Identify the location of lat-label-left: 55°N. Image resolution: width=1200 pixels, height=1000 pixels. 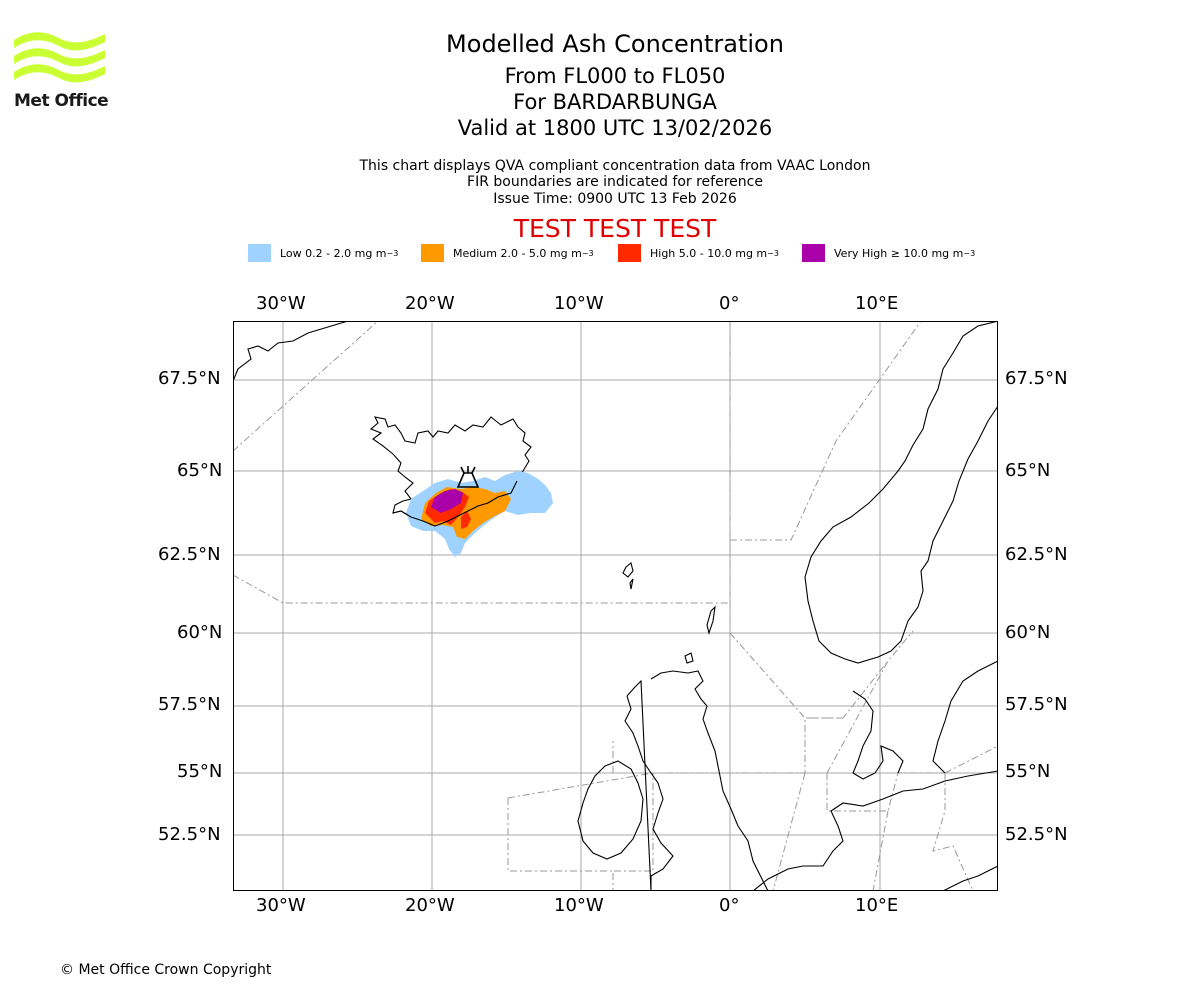
(200, 771).